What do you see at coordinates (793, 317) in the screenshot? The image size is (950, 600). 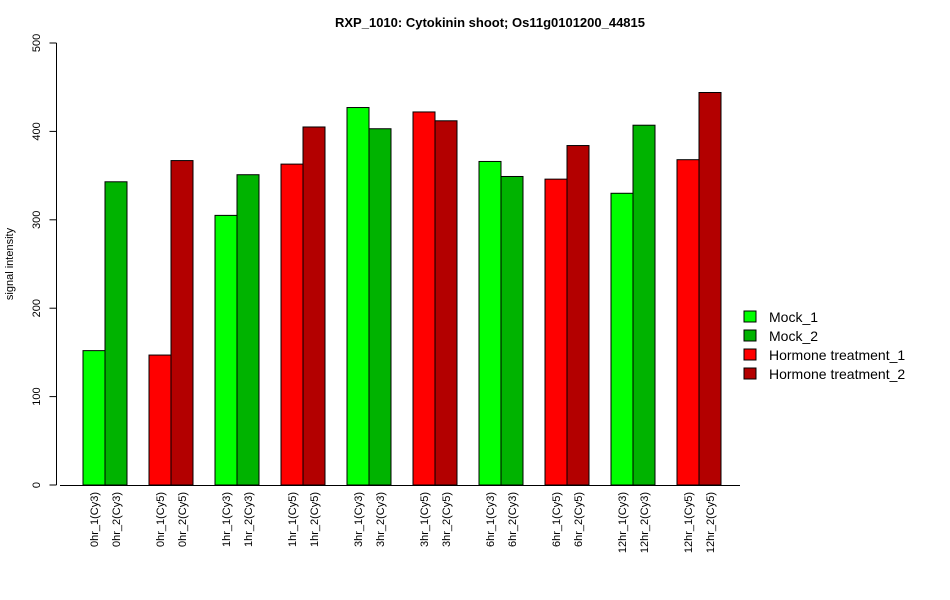 I see `legend-label: Mock_1` at bounding box center [793, 317].